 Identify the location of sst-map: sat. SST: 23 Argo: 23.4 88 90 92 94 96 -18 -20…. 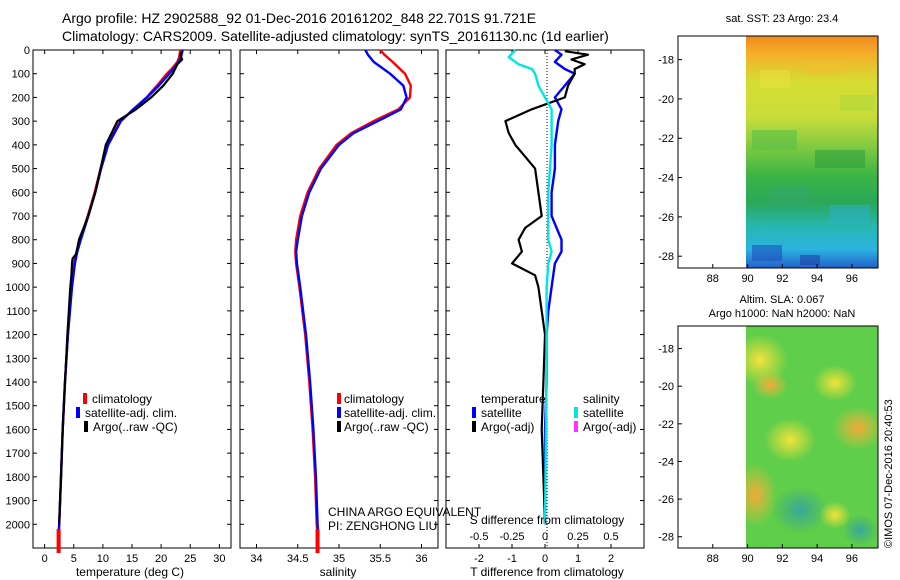
(768, 149).